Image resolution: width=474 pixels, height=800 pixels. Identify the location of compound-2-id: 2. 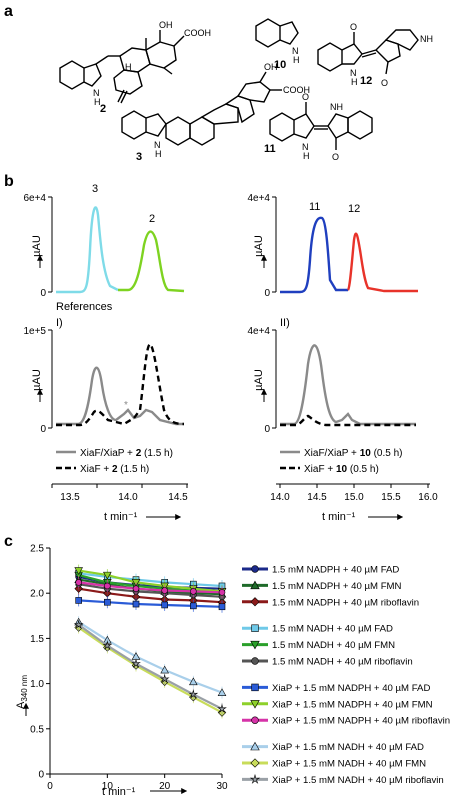
(103, 109).